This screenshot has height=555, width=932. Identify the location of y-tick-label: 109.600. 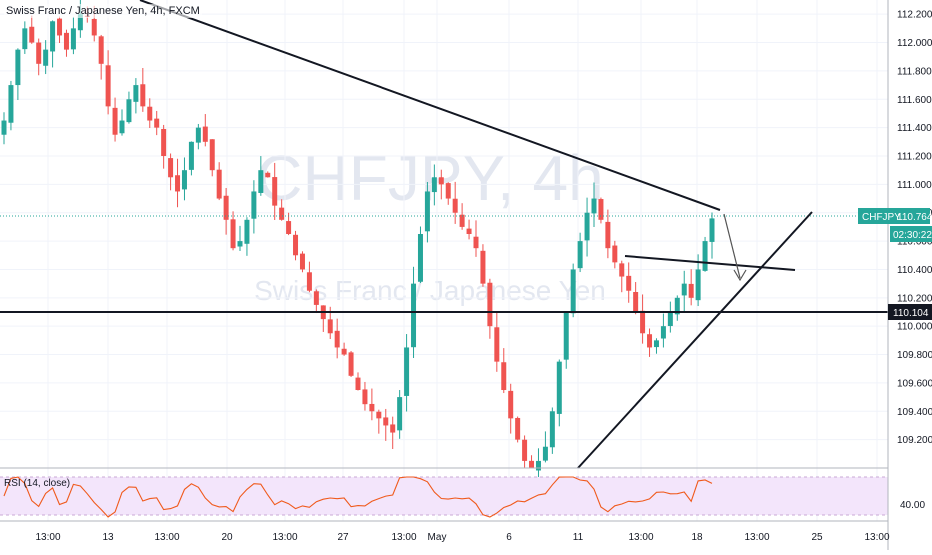
(914, 383).